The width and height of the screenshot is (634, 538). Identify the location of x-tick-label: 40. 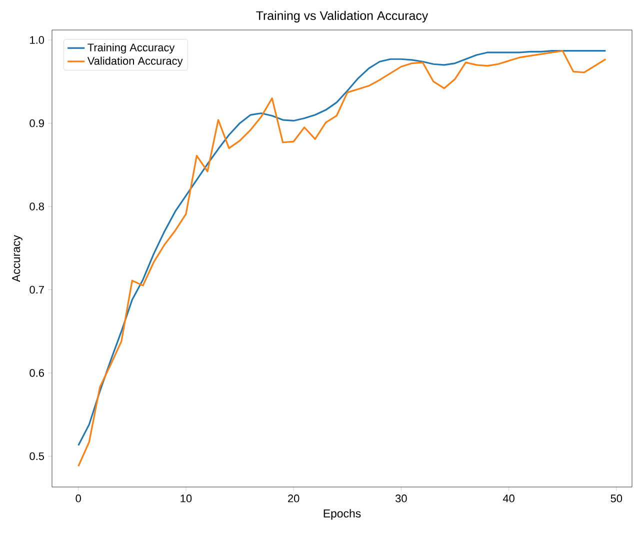
(508, 498).